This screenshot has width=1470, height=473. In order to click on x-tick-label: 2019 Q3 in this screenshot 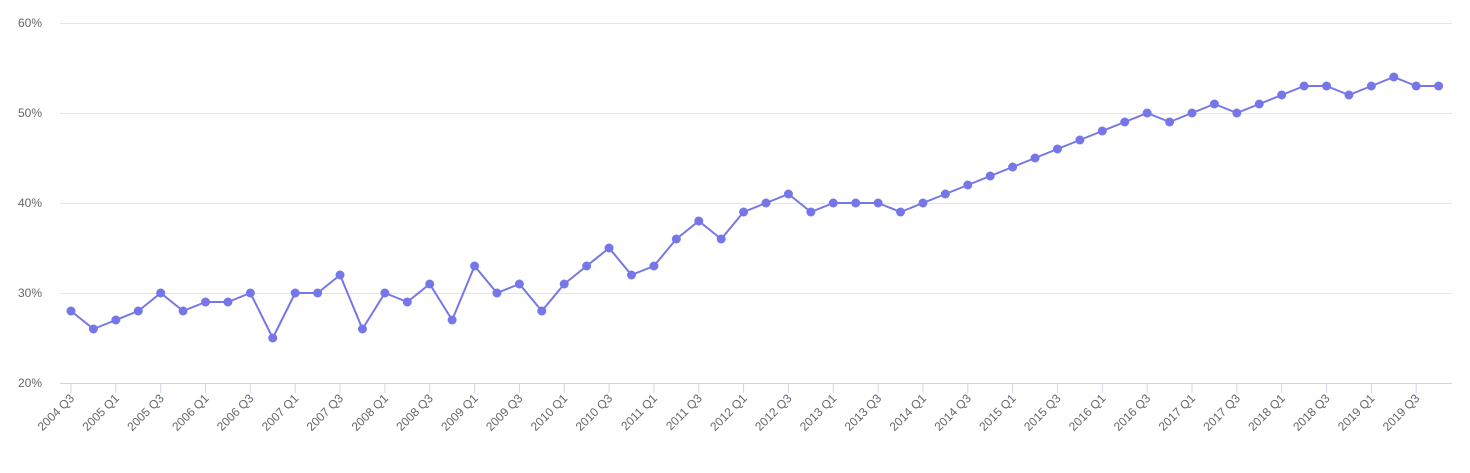, I will do `click(1401, 412)`.